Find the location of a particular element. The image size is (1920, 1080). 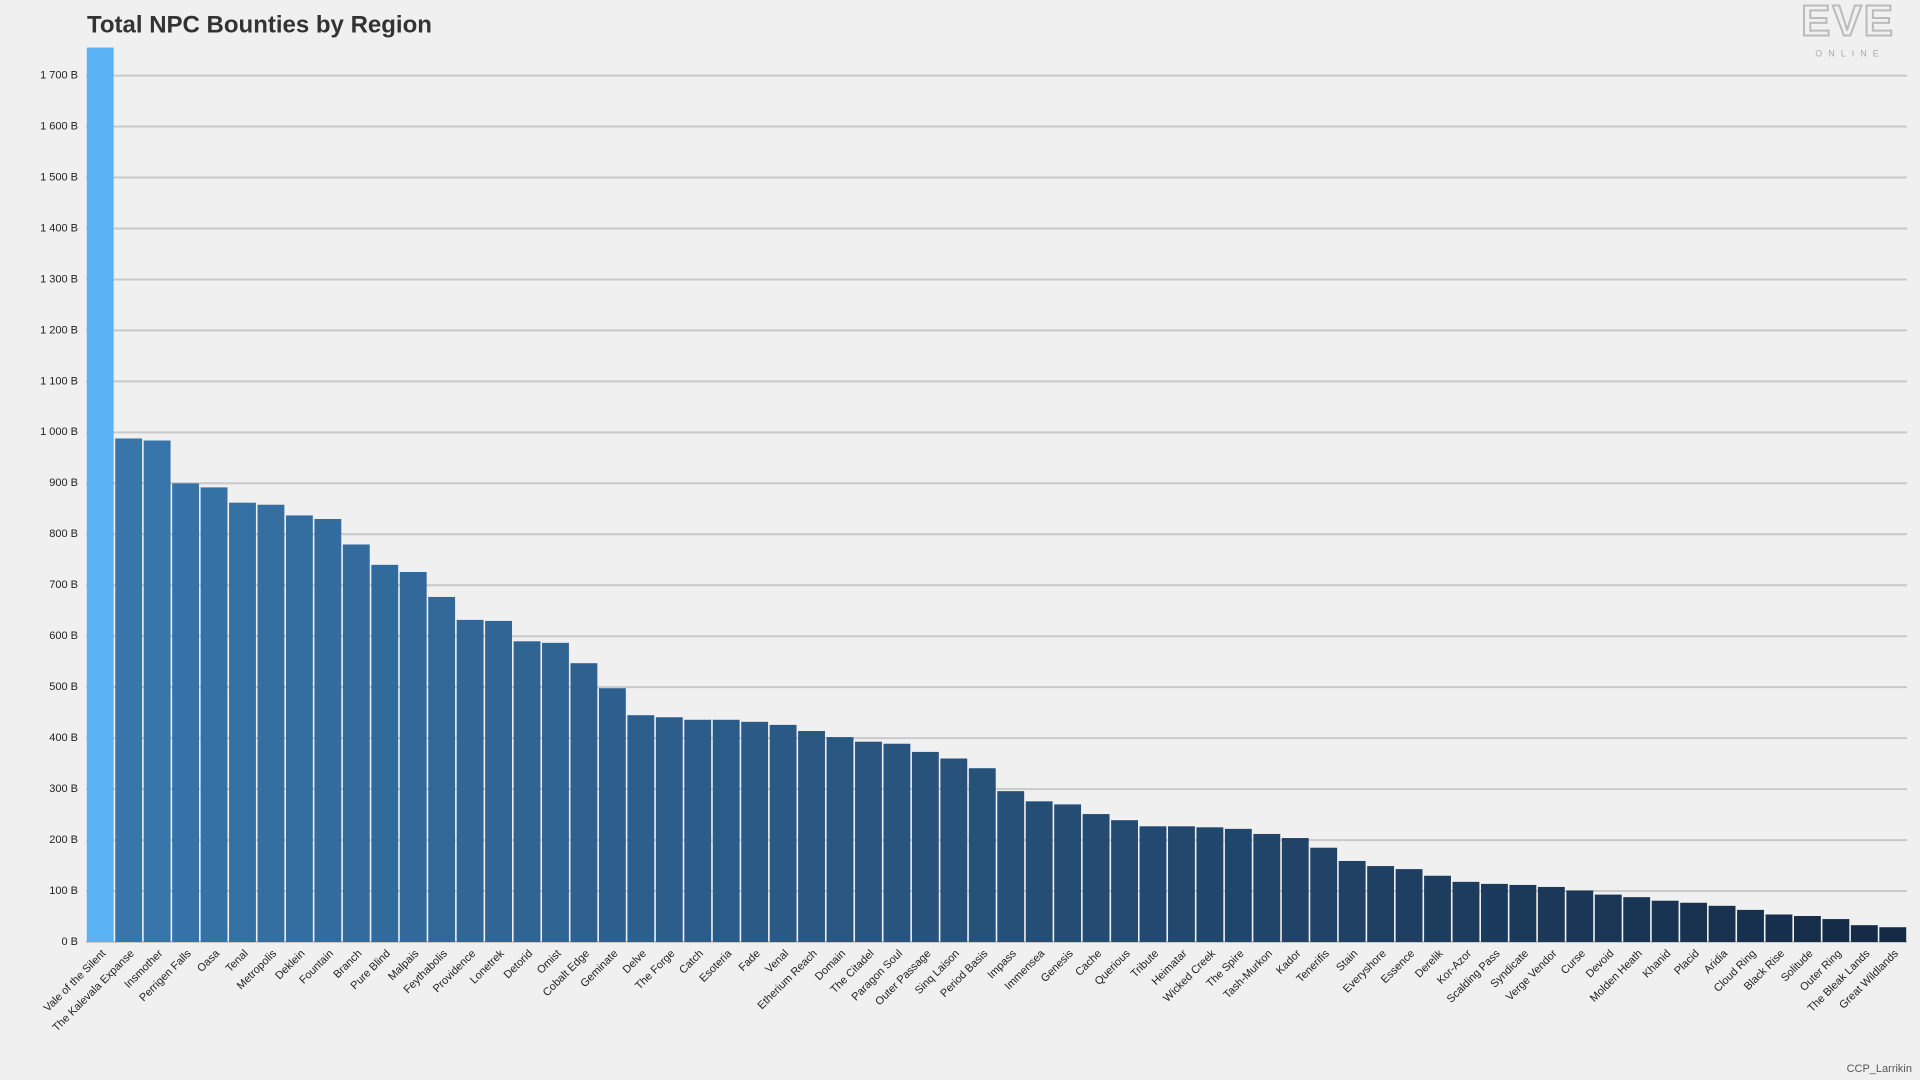

x-tick-label: Oasa is located at coordinates (209, 961).